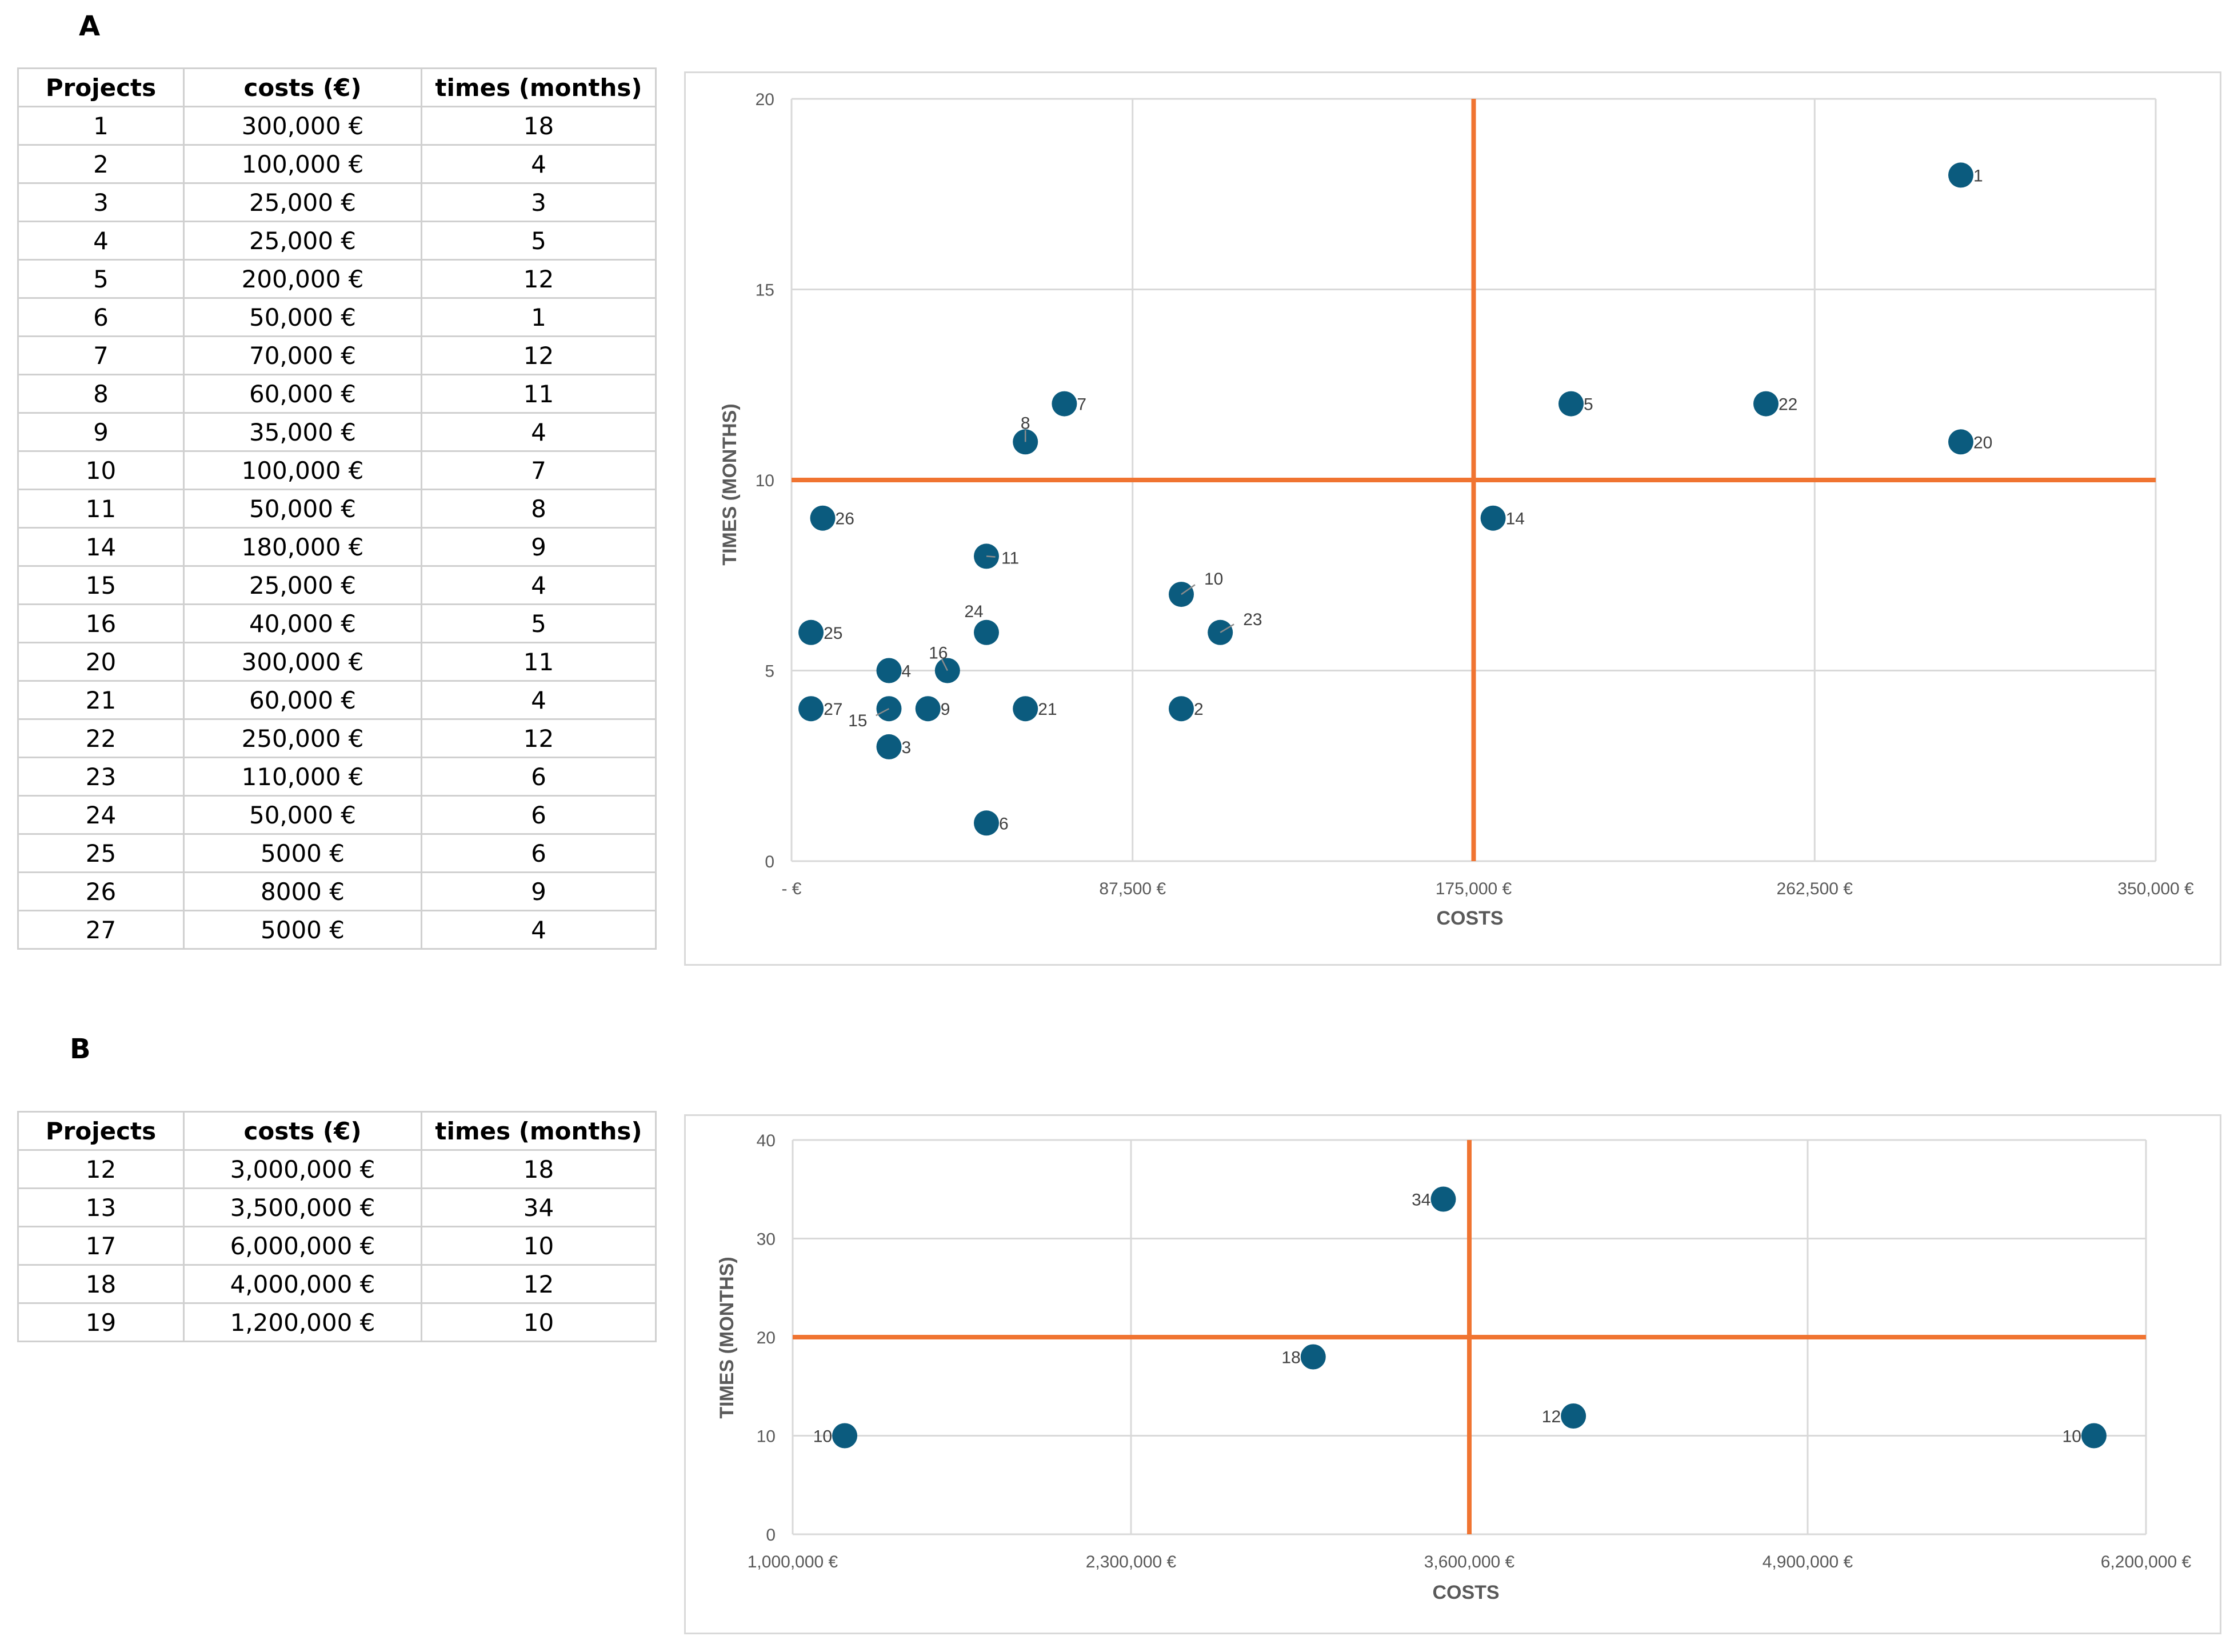 The image size is (2234, 1652). What do you see at coordinates (539, 317) in the screenshot?
I see `time-cell: 1` at bounding box center [539, 317].